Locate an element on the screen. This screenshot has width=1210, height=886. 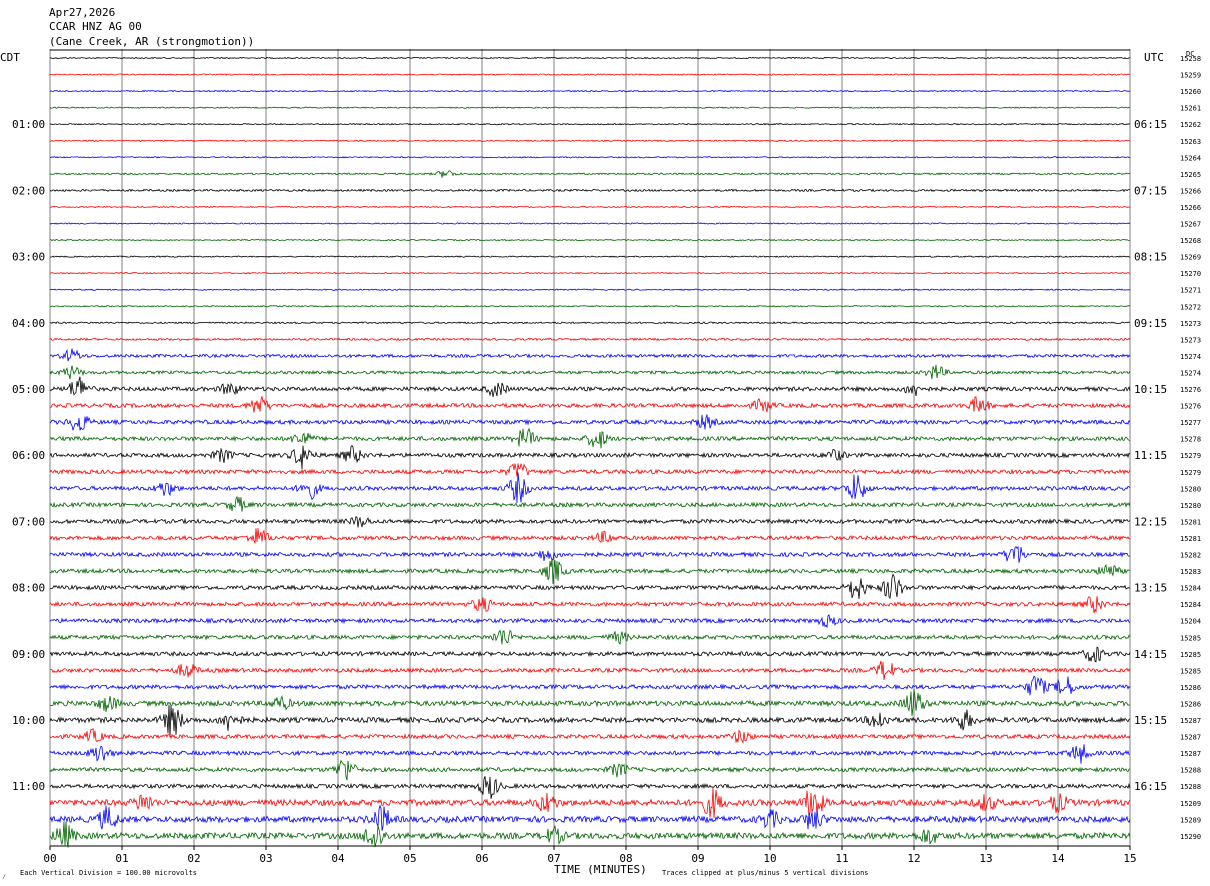
x-tick-label: 11 is located at coordinates (841, 858).